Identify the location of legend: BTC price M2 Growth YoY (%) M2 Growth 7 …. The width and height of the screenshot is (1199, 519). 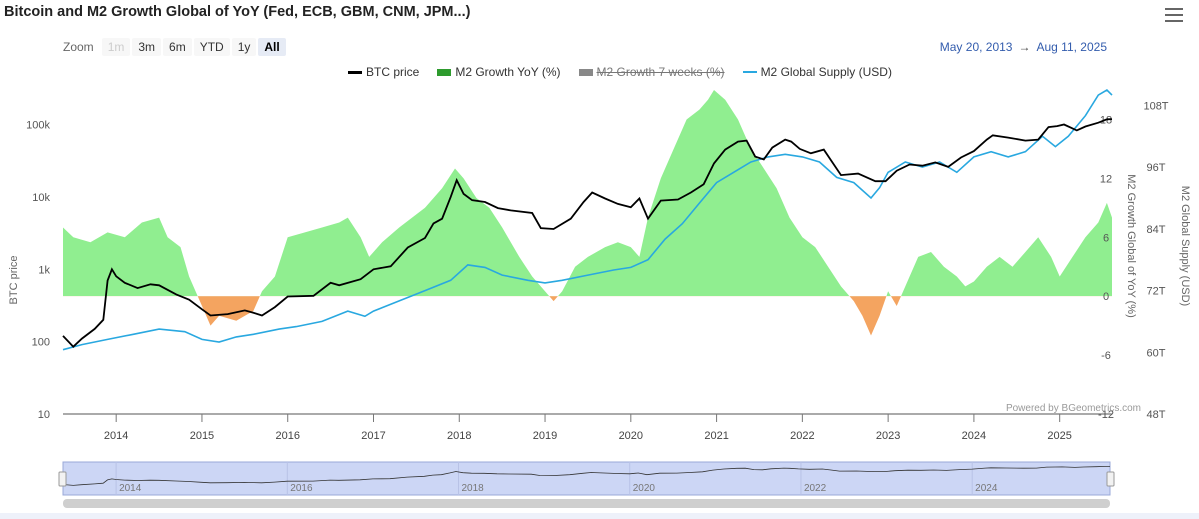
(620, 72).